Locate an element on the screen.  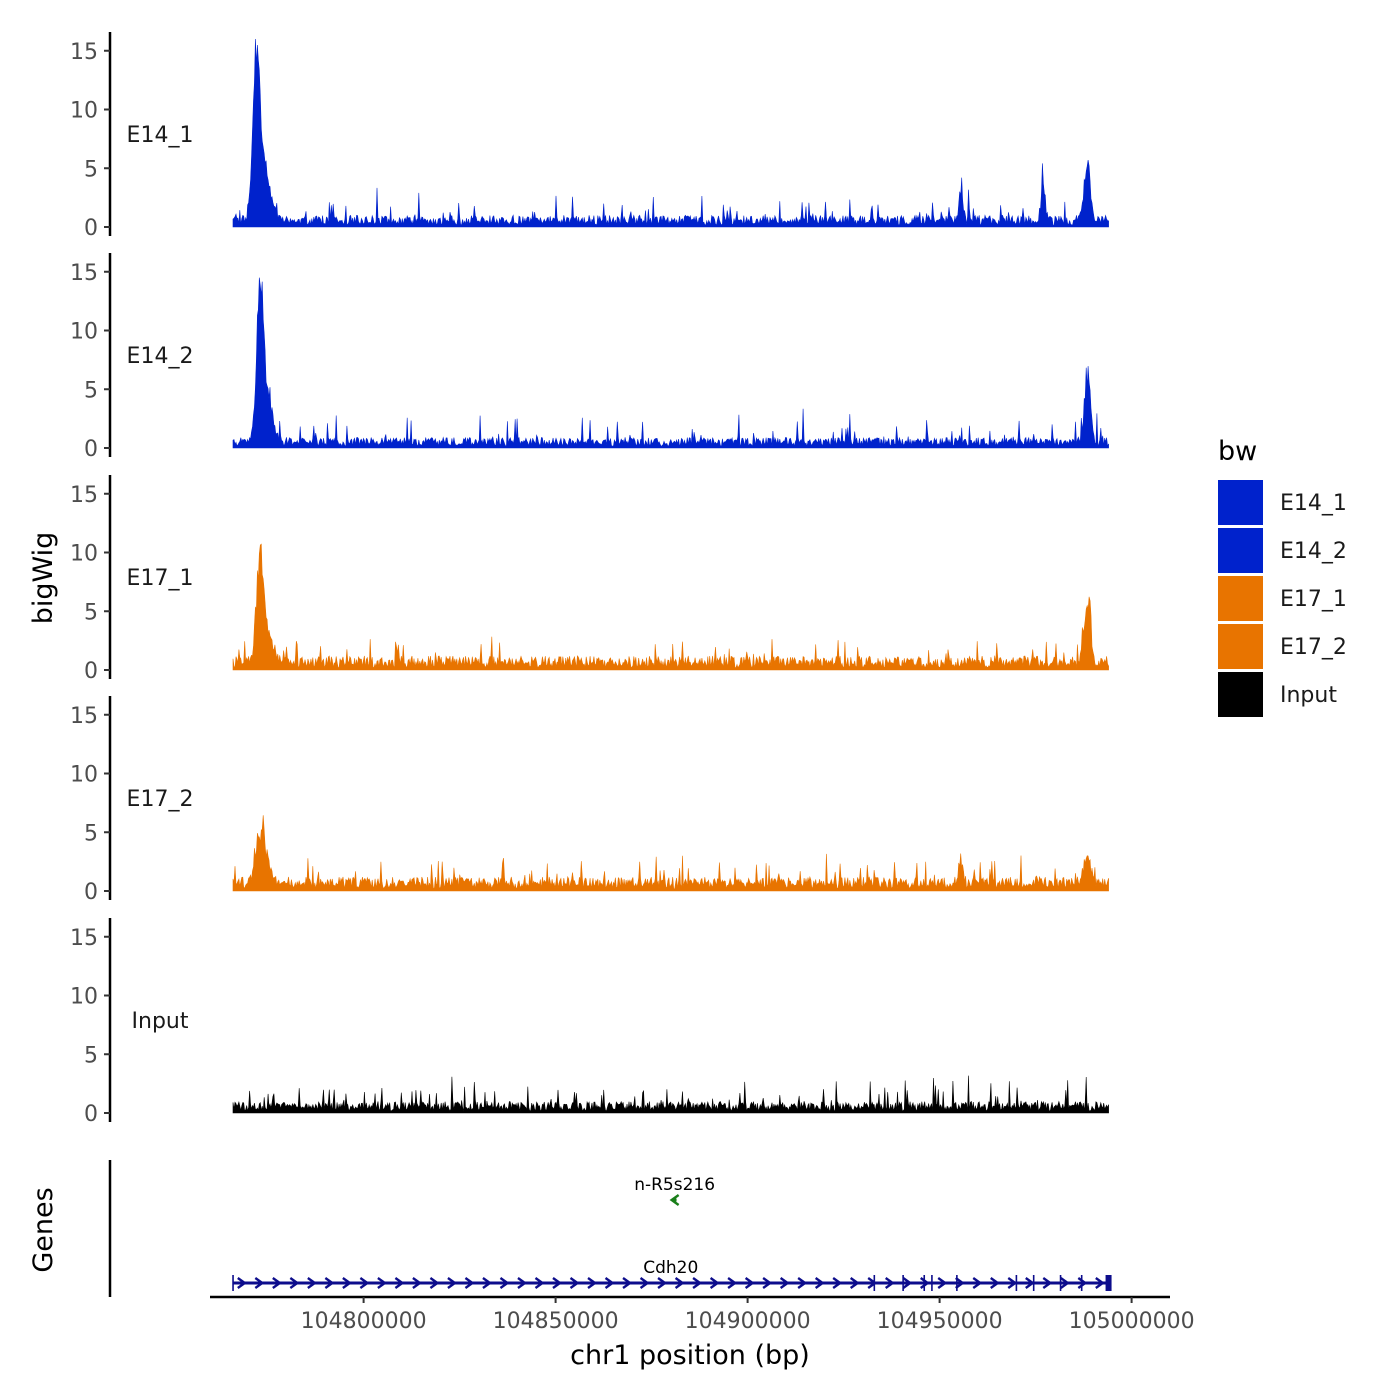
track-label: E14_1 is located at coordinates (160, 135).